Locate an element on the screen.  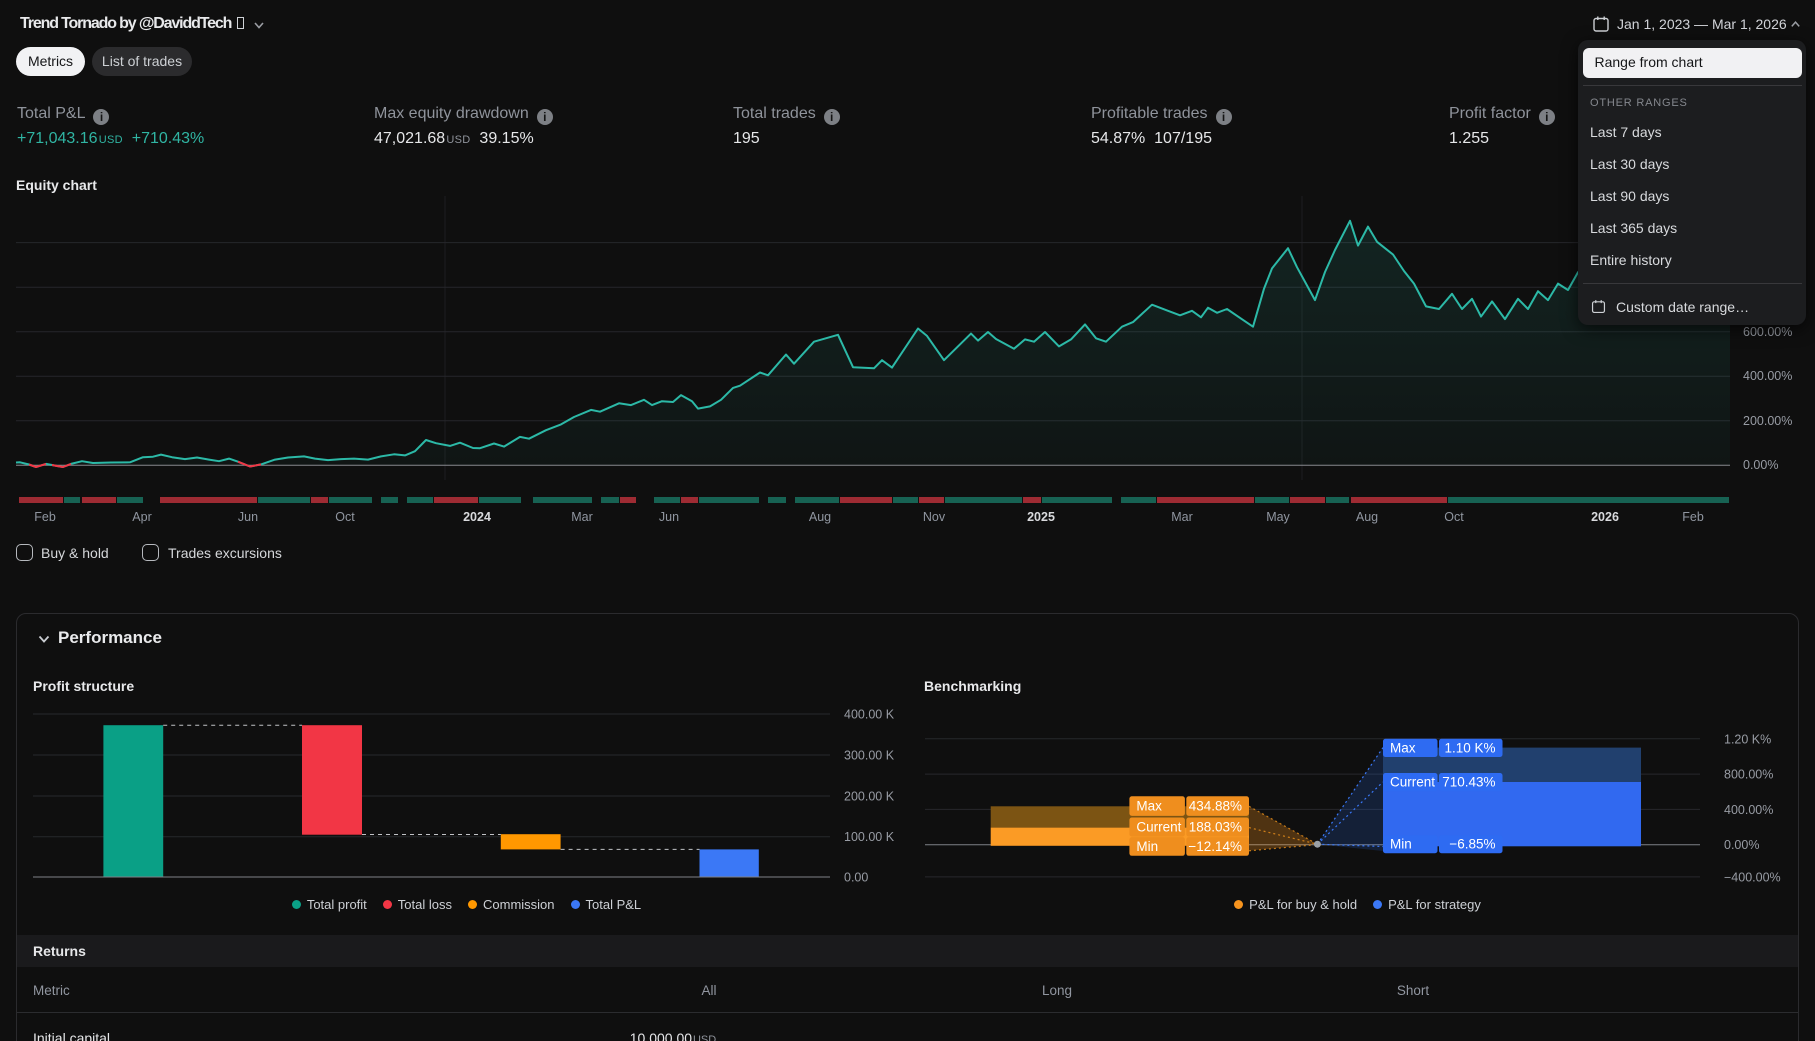
svg-text: 400.00% is located at coordinates (1748, 810).